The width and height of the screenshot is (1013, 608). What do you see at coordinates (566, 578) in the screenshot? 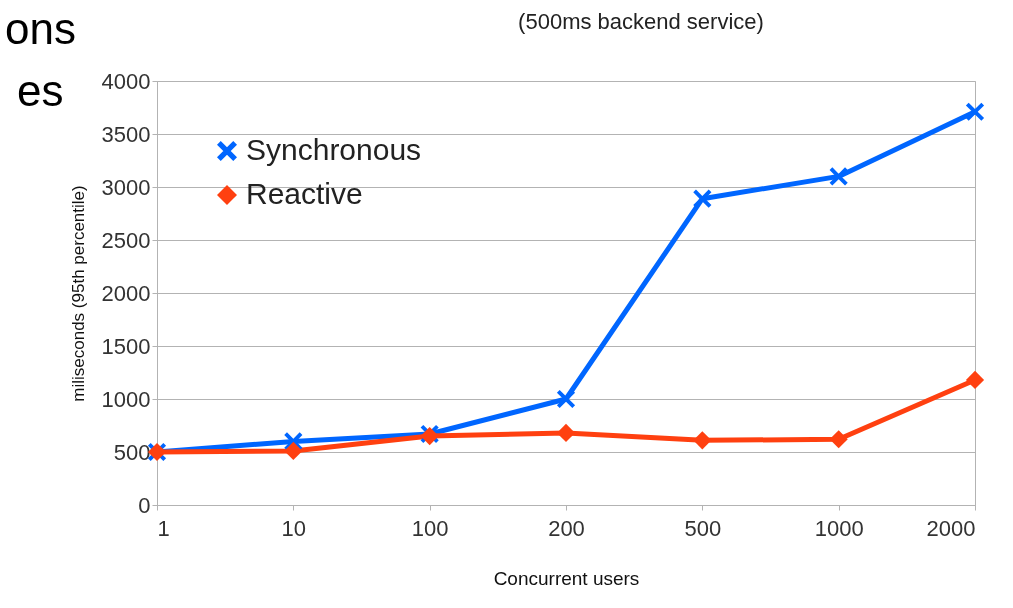
I see `x-axis-title: Concurrent users` at bounding box center [566, 578].